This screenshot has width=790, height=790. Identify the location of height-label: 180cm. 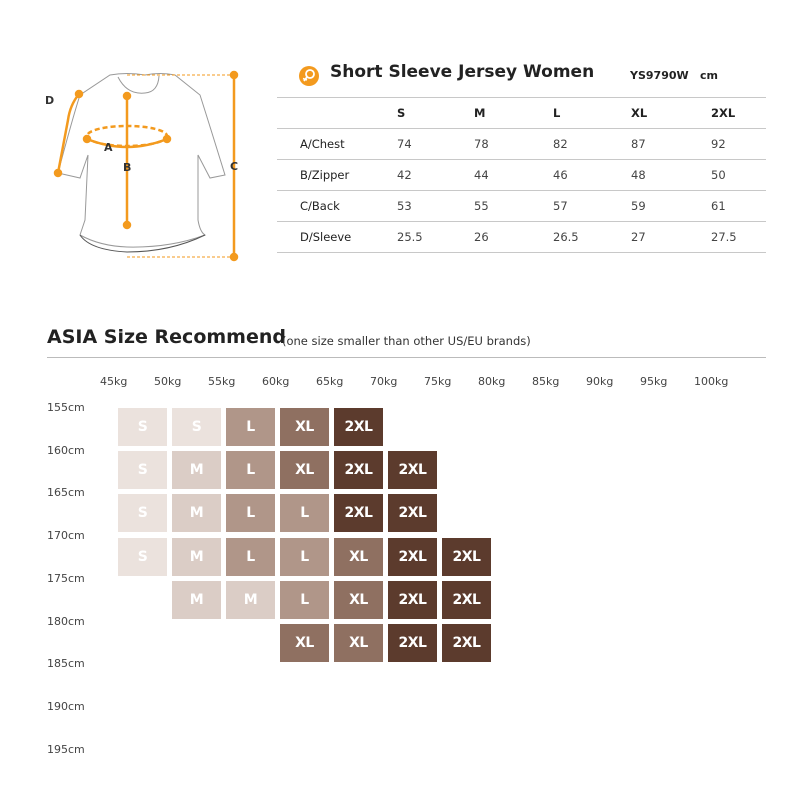
(66, 621).